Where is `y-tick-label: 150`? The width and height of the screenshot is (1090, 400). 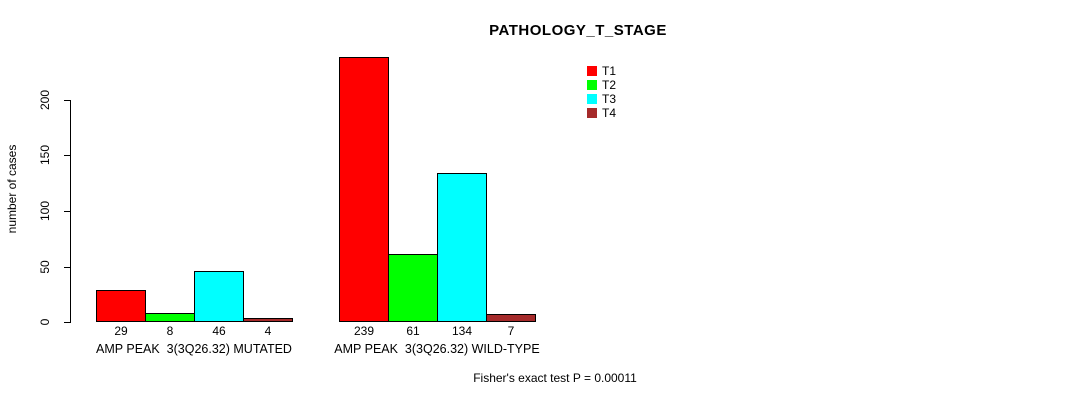
y-tick-label: 150 is located at coordinates (45, 155).